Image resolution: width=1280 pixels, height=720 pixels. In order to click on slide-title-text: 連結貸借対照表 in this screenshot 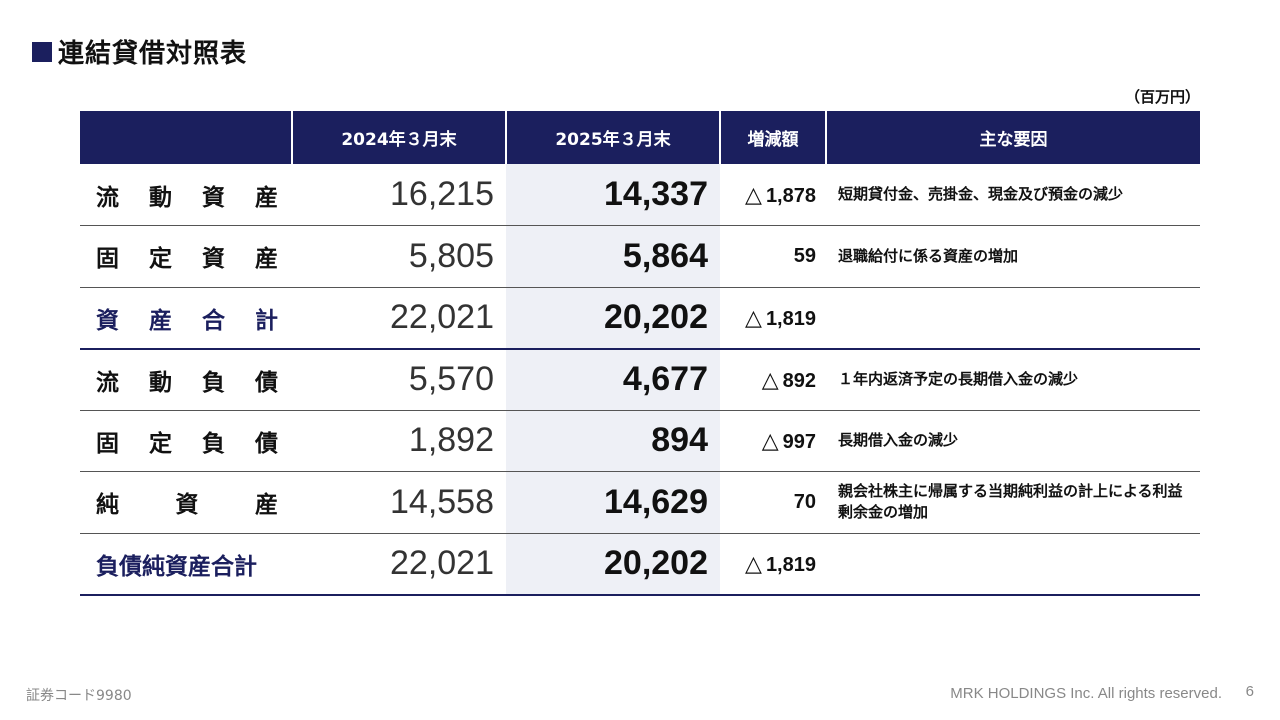, I will do `click(153, 54)`.